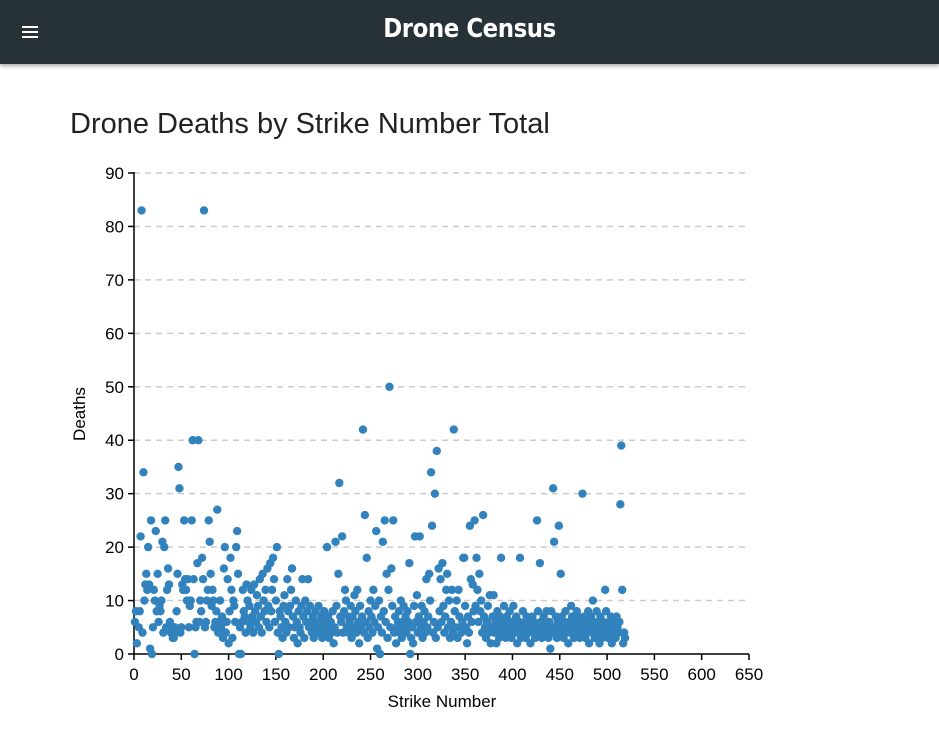  What do you see at coordinates (30, 32) in the screenshot?
I see `menu-button` at bounding box center [30, 32].